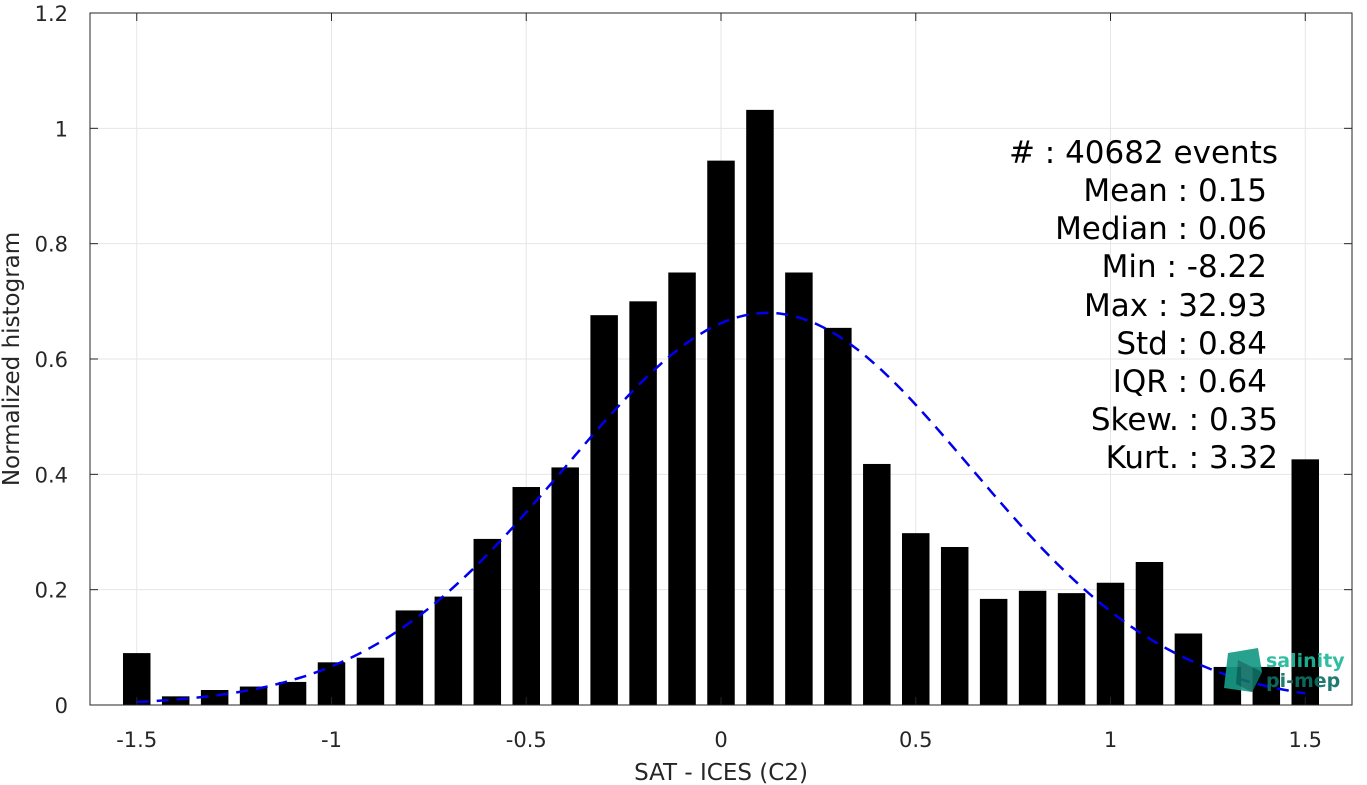 Image resolution: width=1367 pixels, height=785 pixels. What do you see at coordinates (1184, 267) in the screenshot?
I see `stat-min: Min : -8.22` at bounding box center [1184, 267].